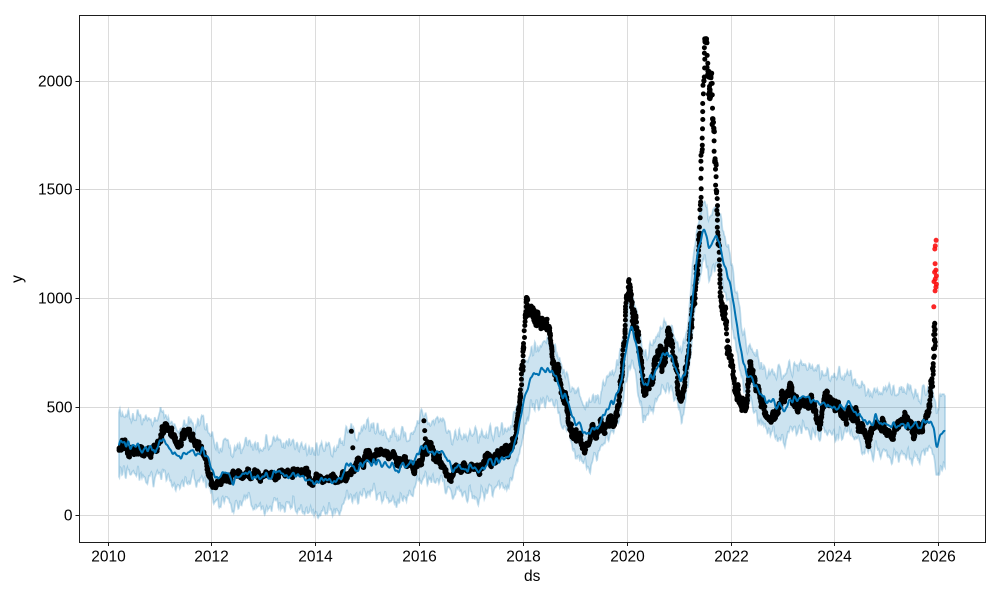 The height and width of the screenshot is (600, 1000). Describe the element at coordinates (17, 279) in the screenshot. I see `svg-text: y` at that location.